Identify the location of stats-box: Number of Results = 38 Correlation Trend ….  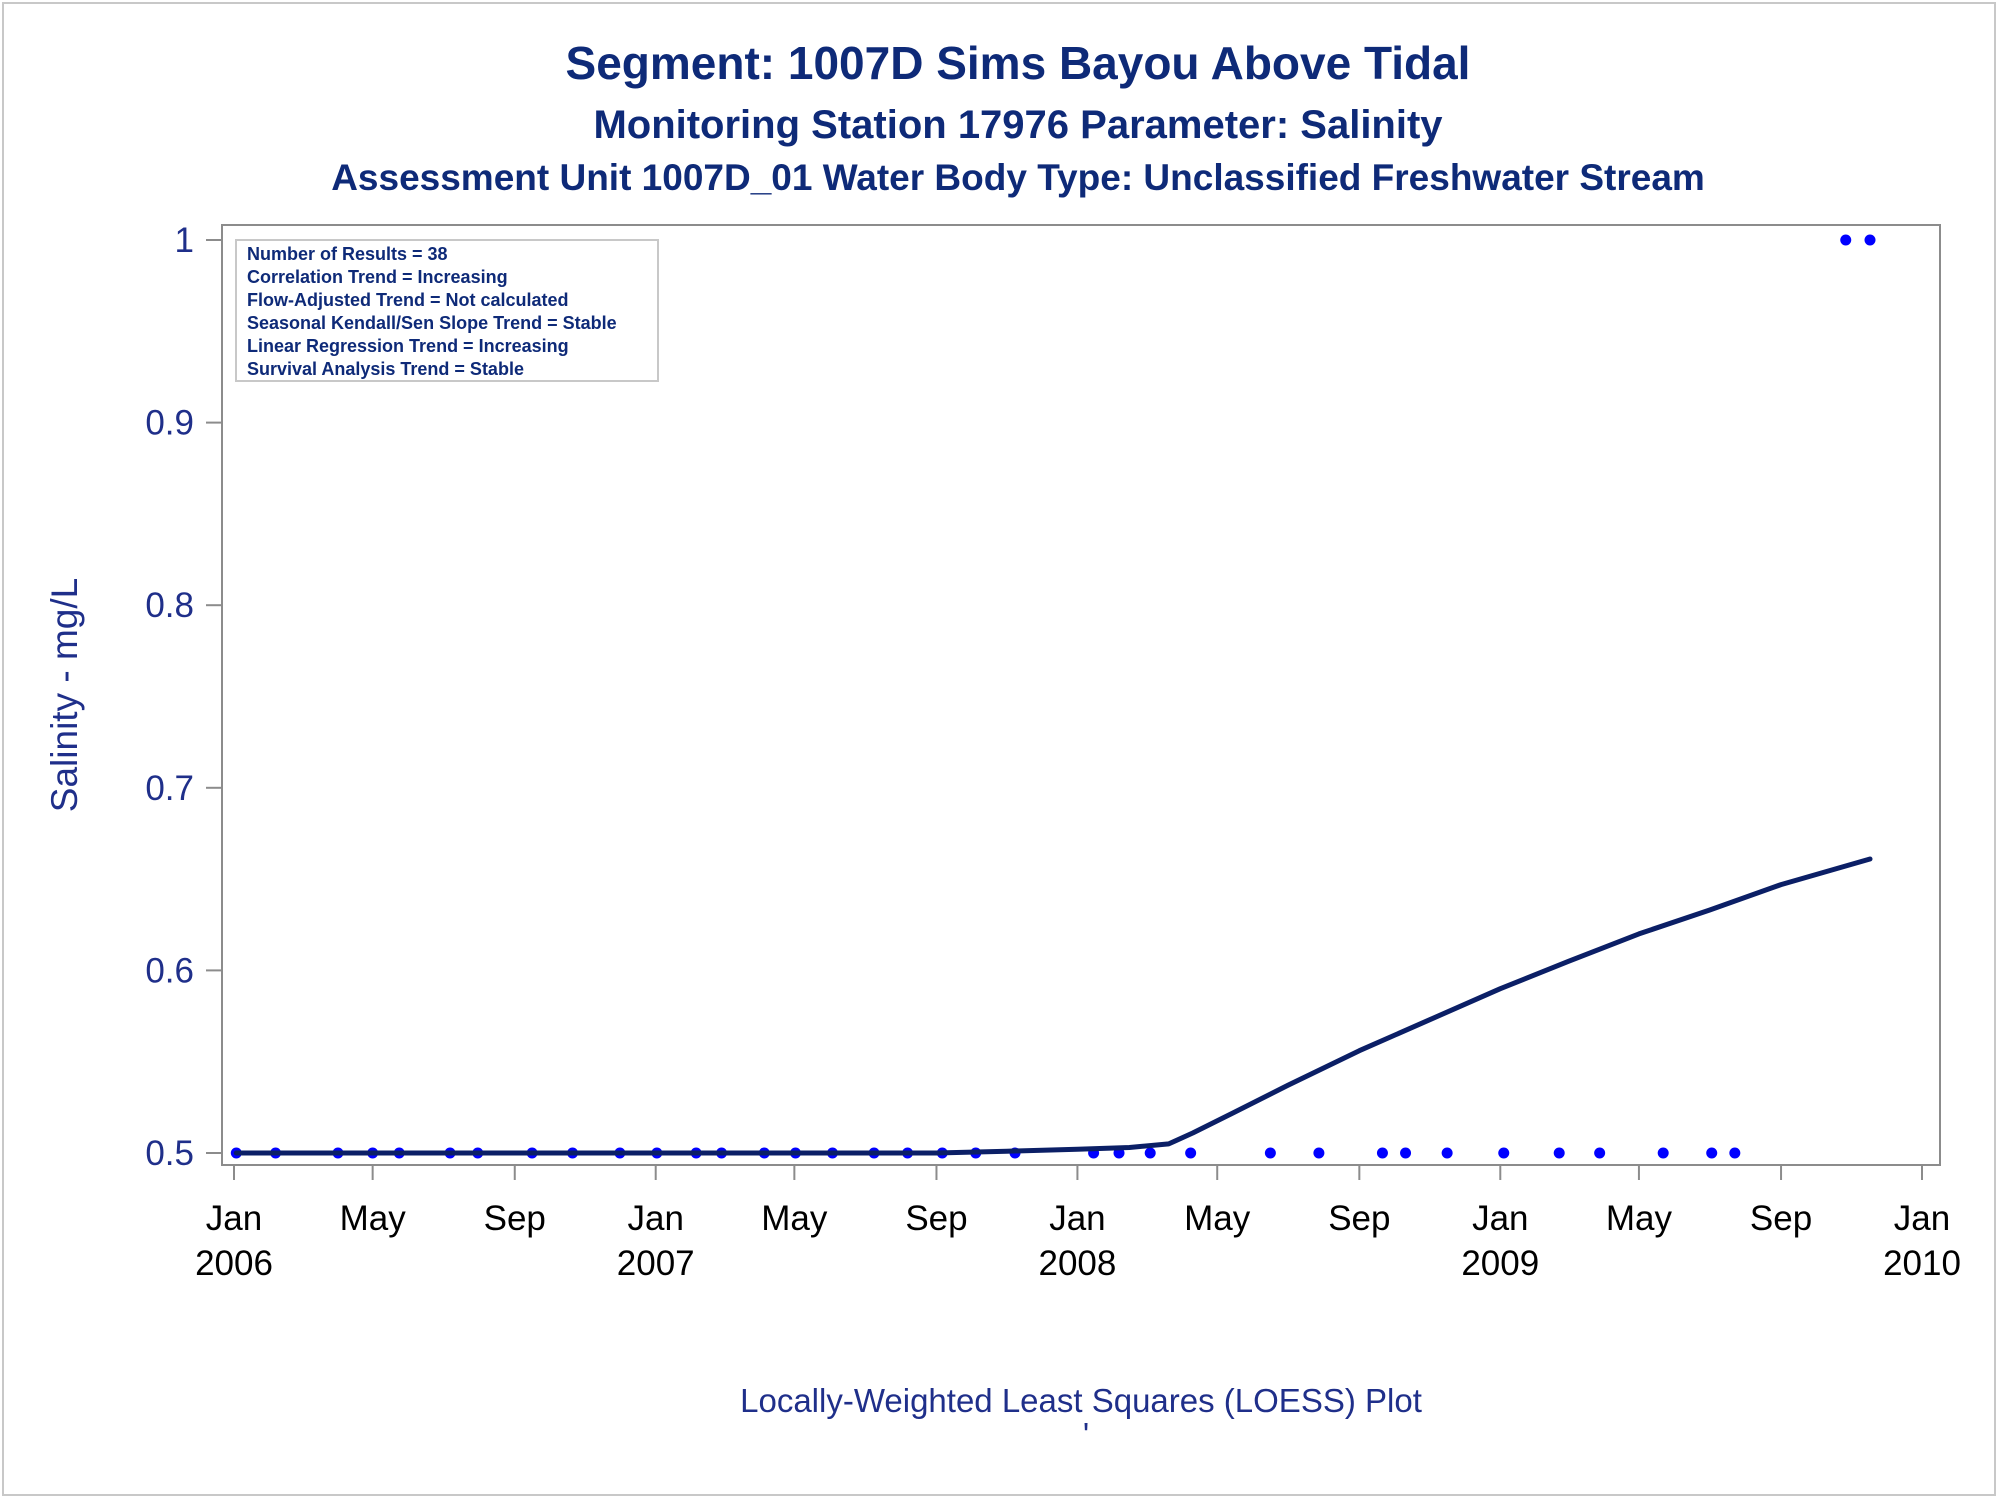
(447, 310).